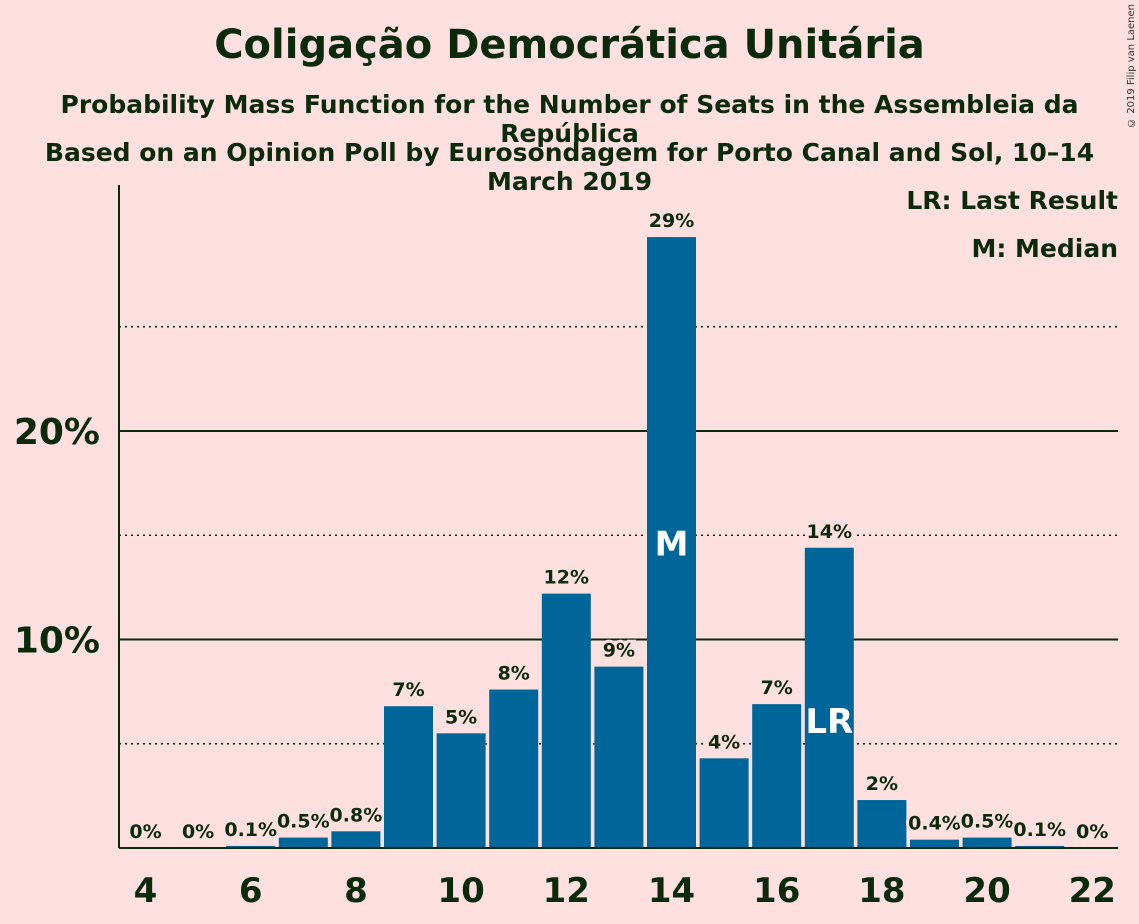  Describe the element at coordinates (671, 891) in the screenshot. I see `x-tick-label: 14` at that location.